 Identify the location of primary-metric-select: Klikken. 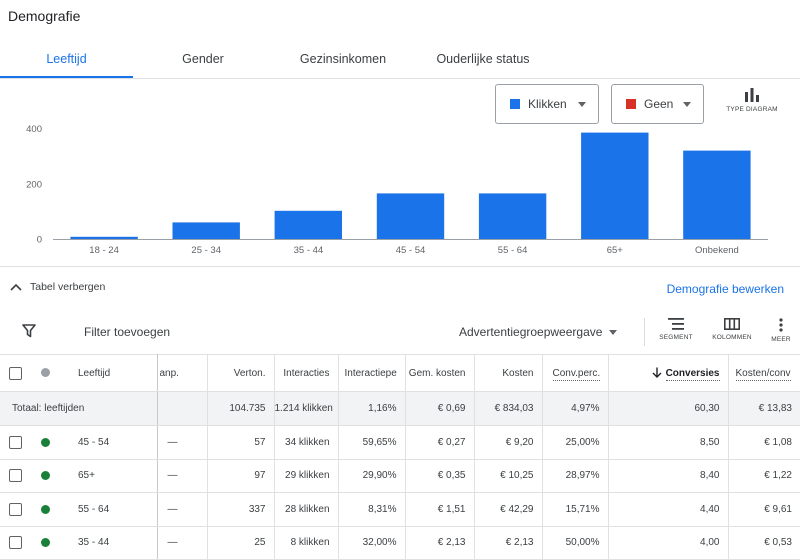
(547, 104).